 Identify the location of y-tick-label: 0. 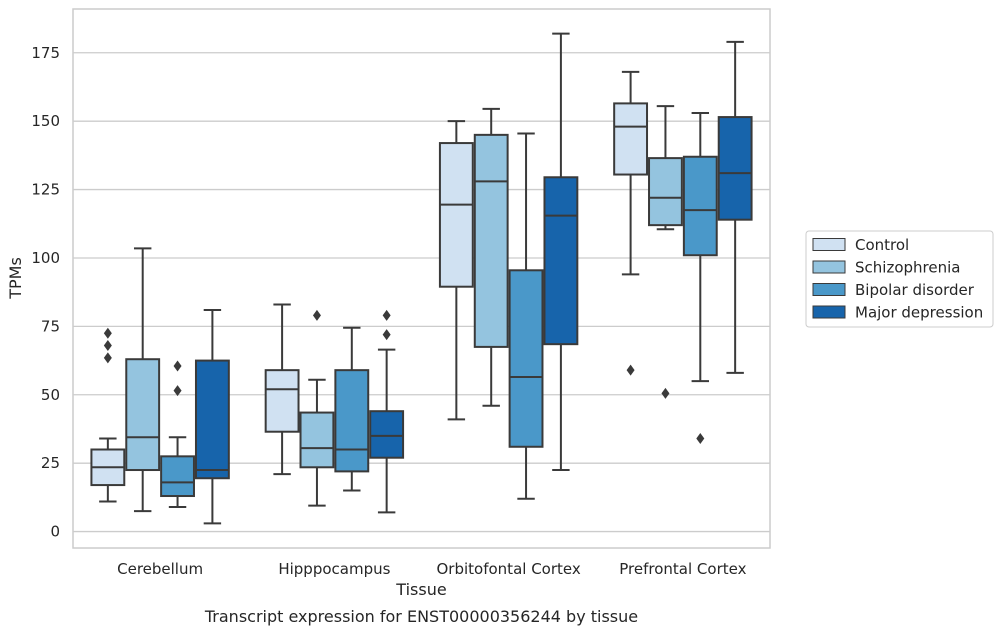
(55, 532).